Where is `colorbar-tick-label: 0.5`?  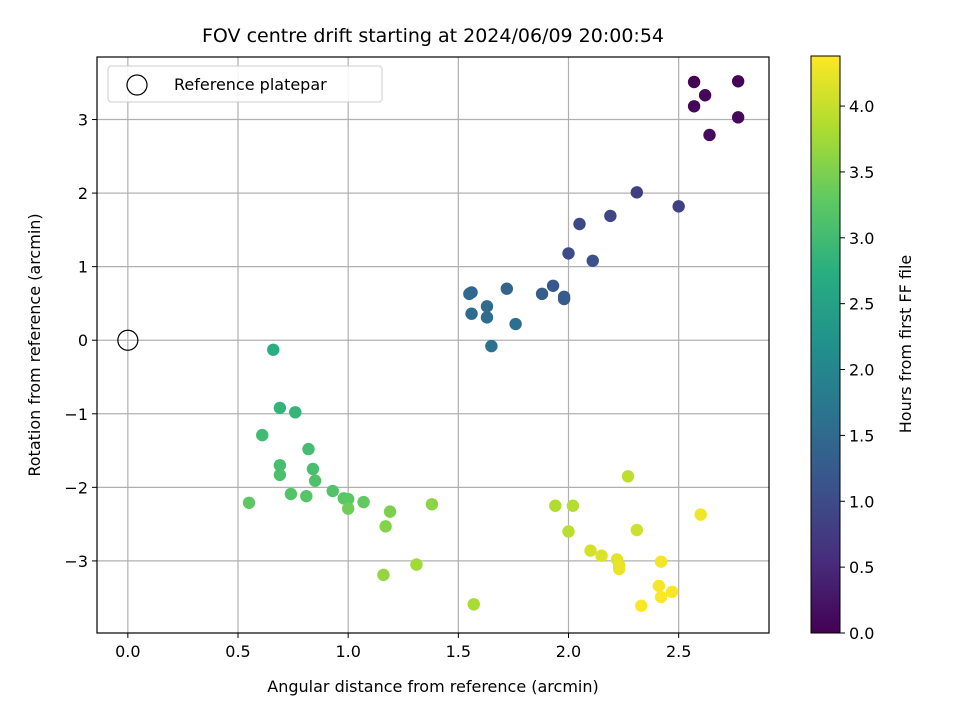 colorbar-tick-label: 0.5 is located at coordinates (861, 567).